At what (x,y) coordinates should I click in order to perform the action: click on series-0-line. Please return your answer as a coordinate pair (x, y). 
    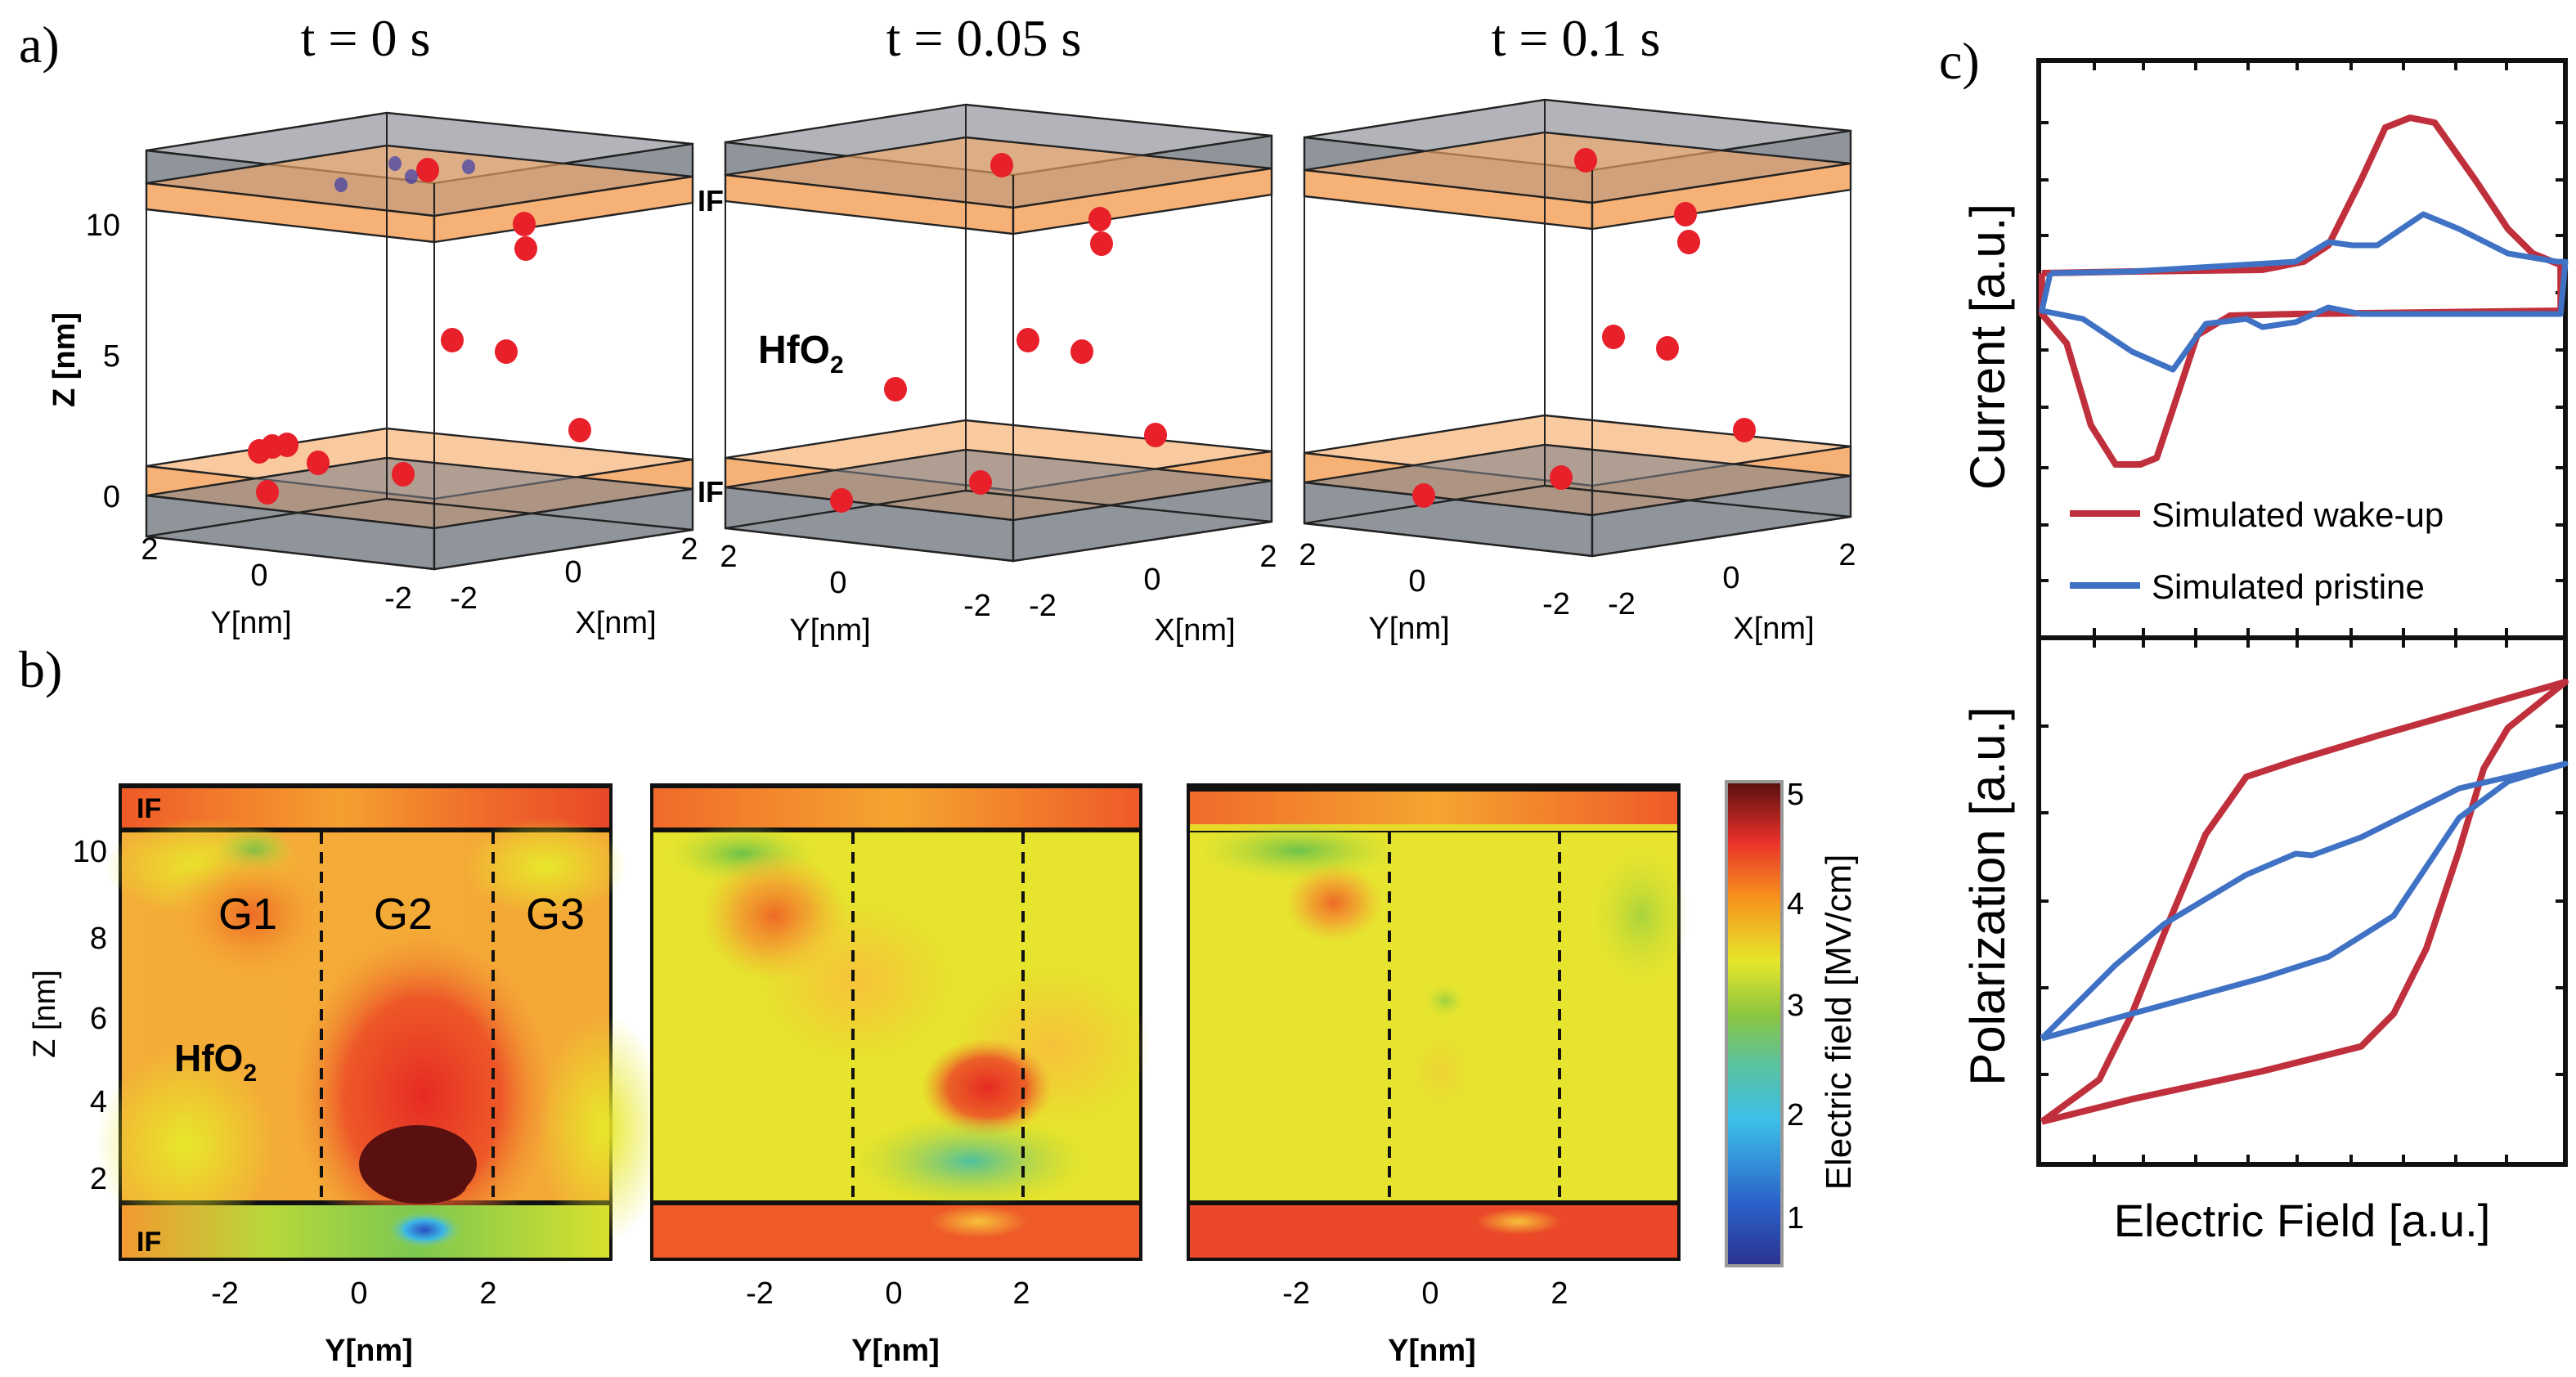
    Looking at the image, I should click on (2305, 902).